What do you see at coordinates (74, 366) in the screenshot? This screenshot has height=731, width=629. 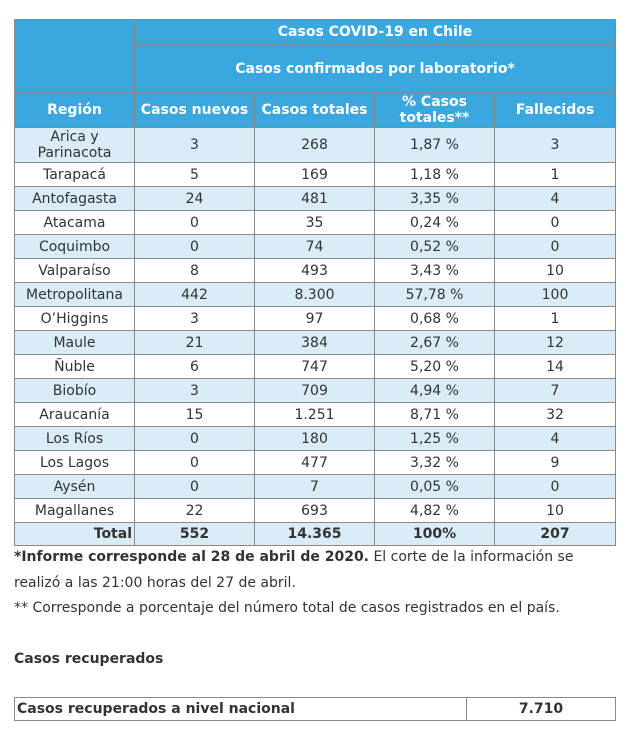 I see `cell-region: Ñuble` at bounding box center [74, 366].